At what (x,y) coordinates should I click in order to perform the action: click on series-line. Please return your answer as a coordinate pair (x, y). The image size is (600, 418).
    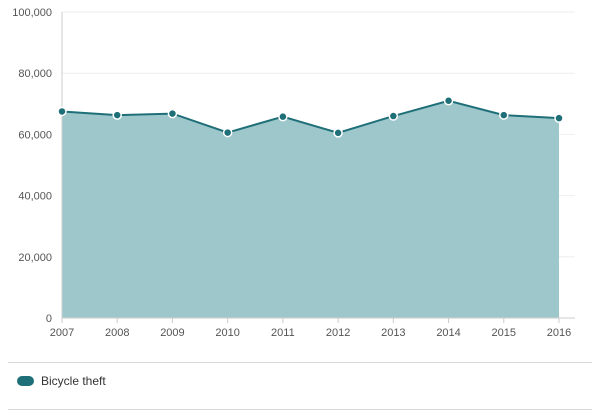
    Looking at the image, I should click on (310, 116).